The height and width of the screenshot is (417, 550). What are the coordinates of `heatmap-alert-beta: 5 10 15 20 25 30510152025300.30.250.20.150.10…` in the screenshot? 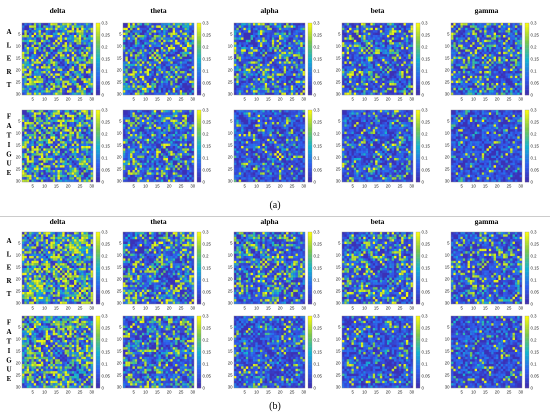 It's located at (383, 61).